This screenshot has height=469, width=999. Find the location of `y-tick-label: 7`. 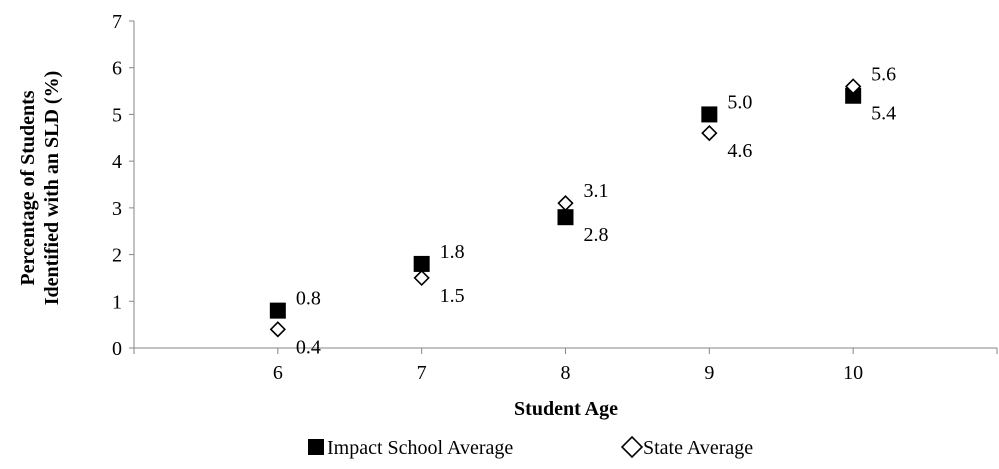

y-tick-label: 7 is located at coordinates (117, 22).